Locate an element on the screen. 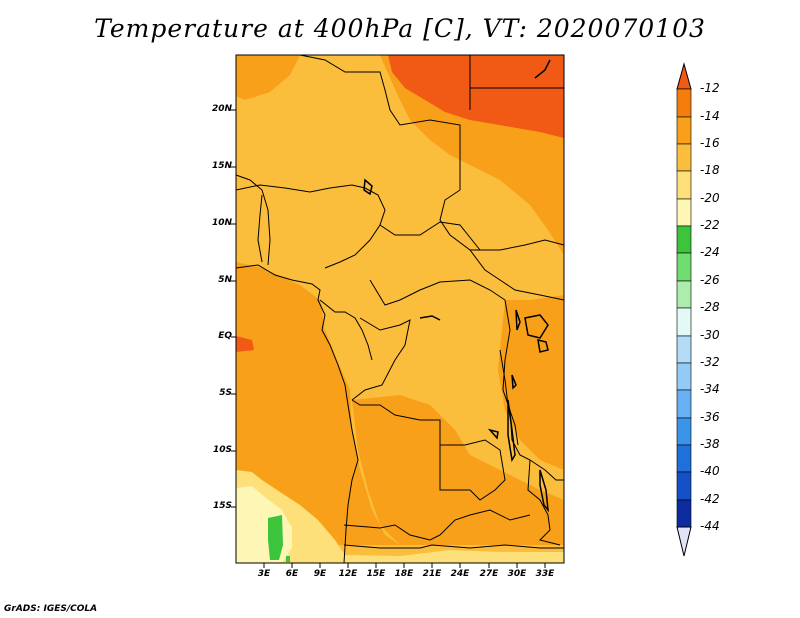  colorbar-label: -34 is located at coordinates (710, 389).